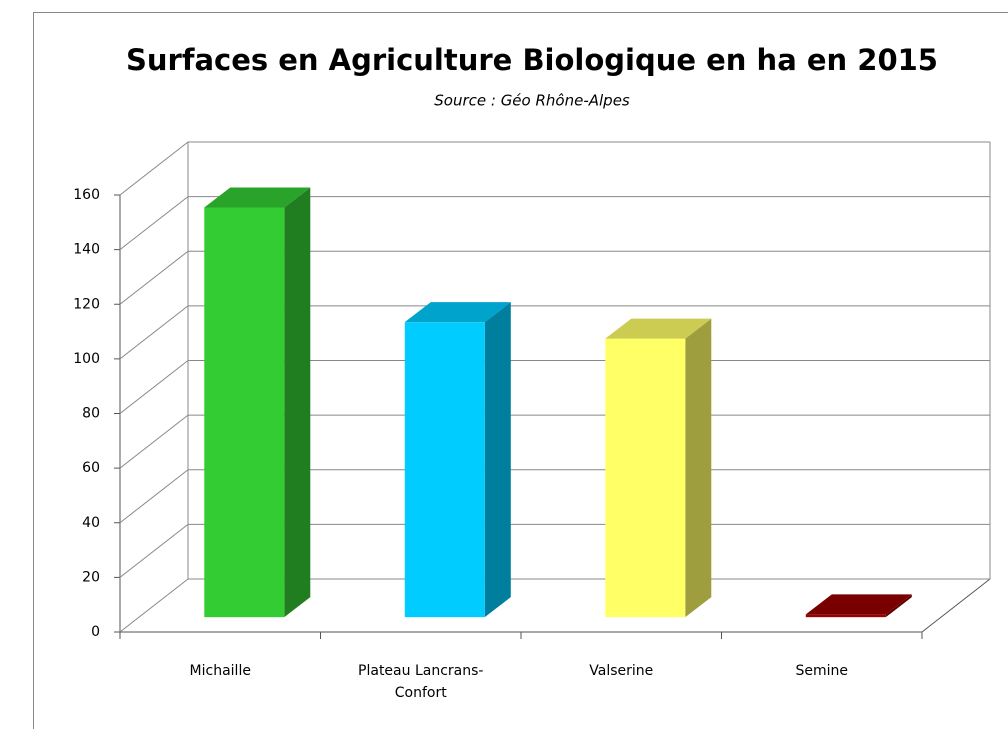 This screenshot has height=729, width=1008. Describe the element at coordinates (86, 304) in the screenshot. I see `y-tick-label: 120` at that location.